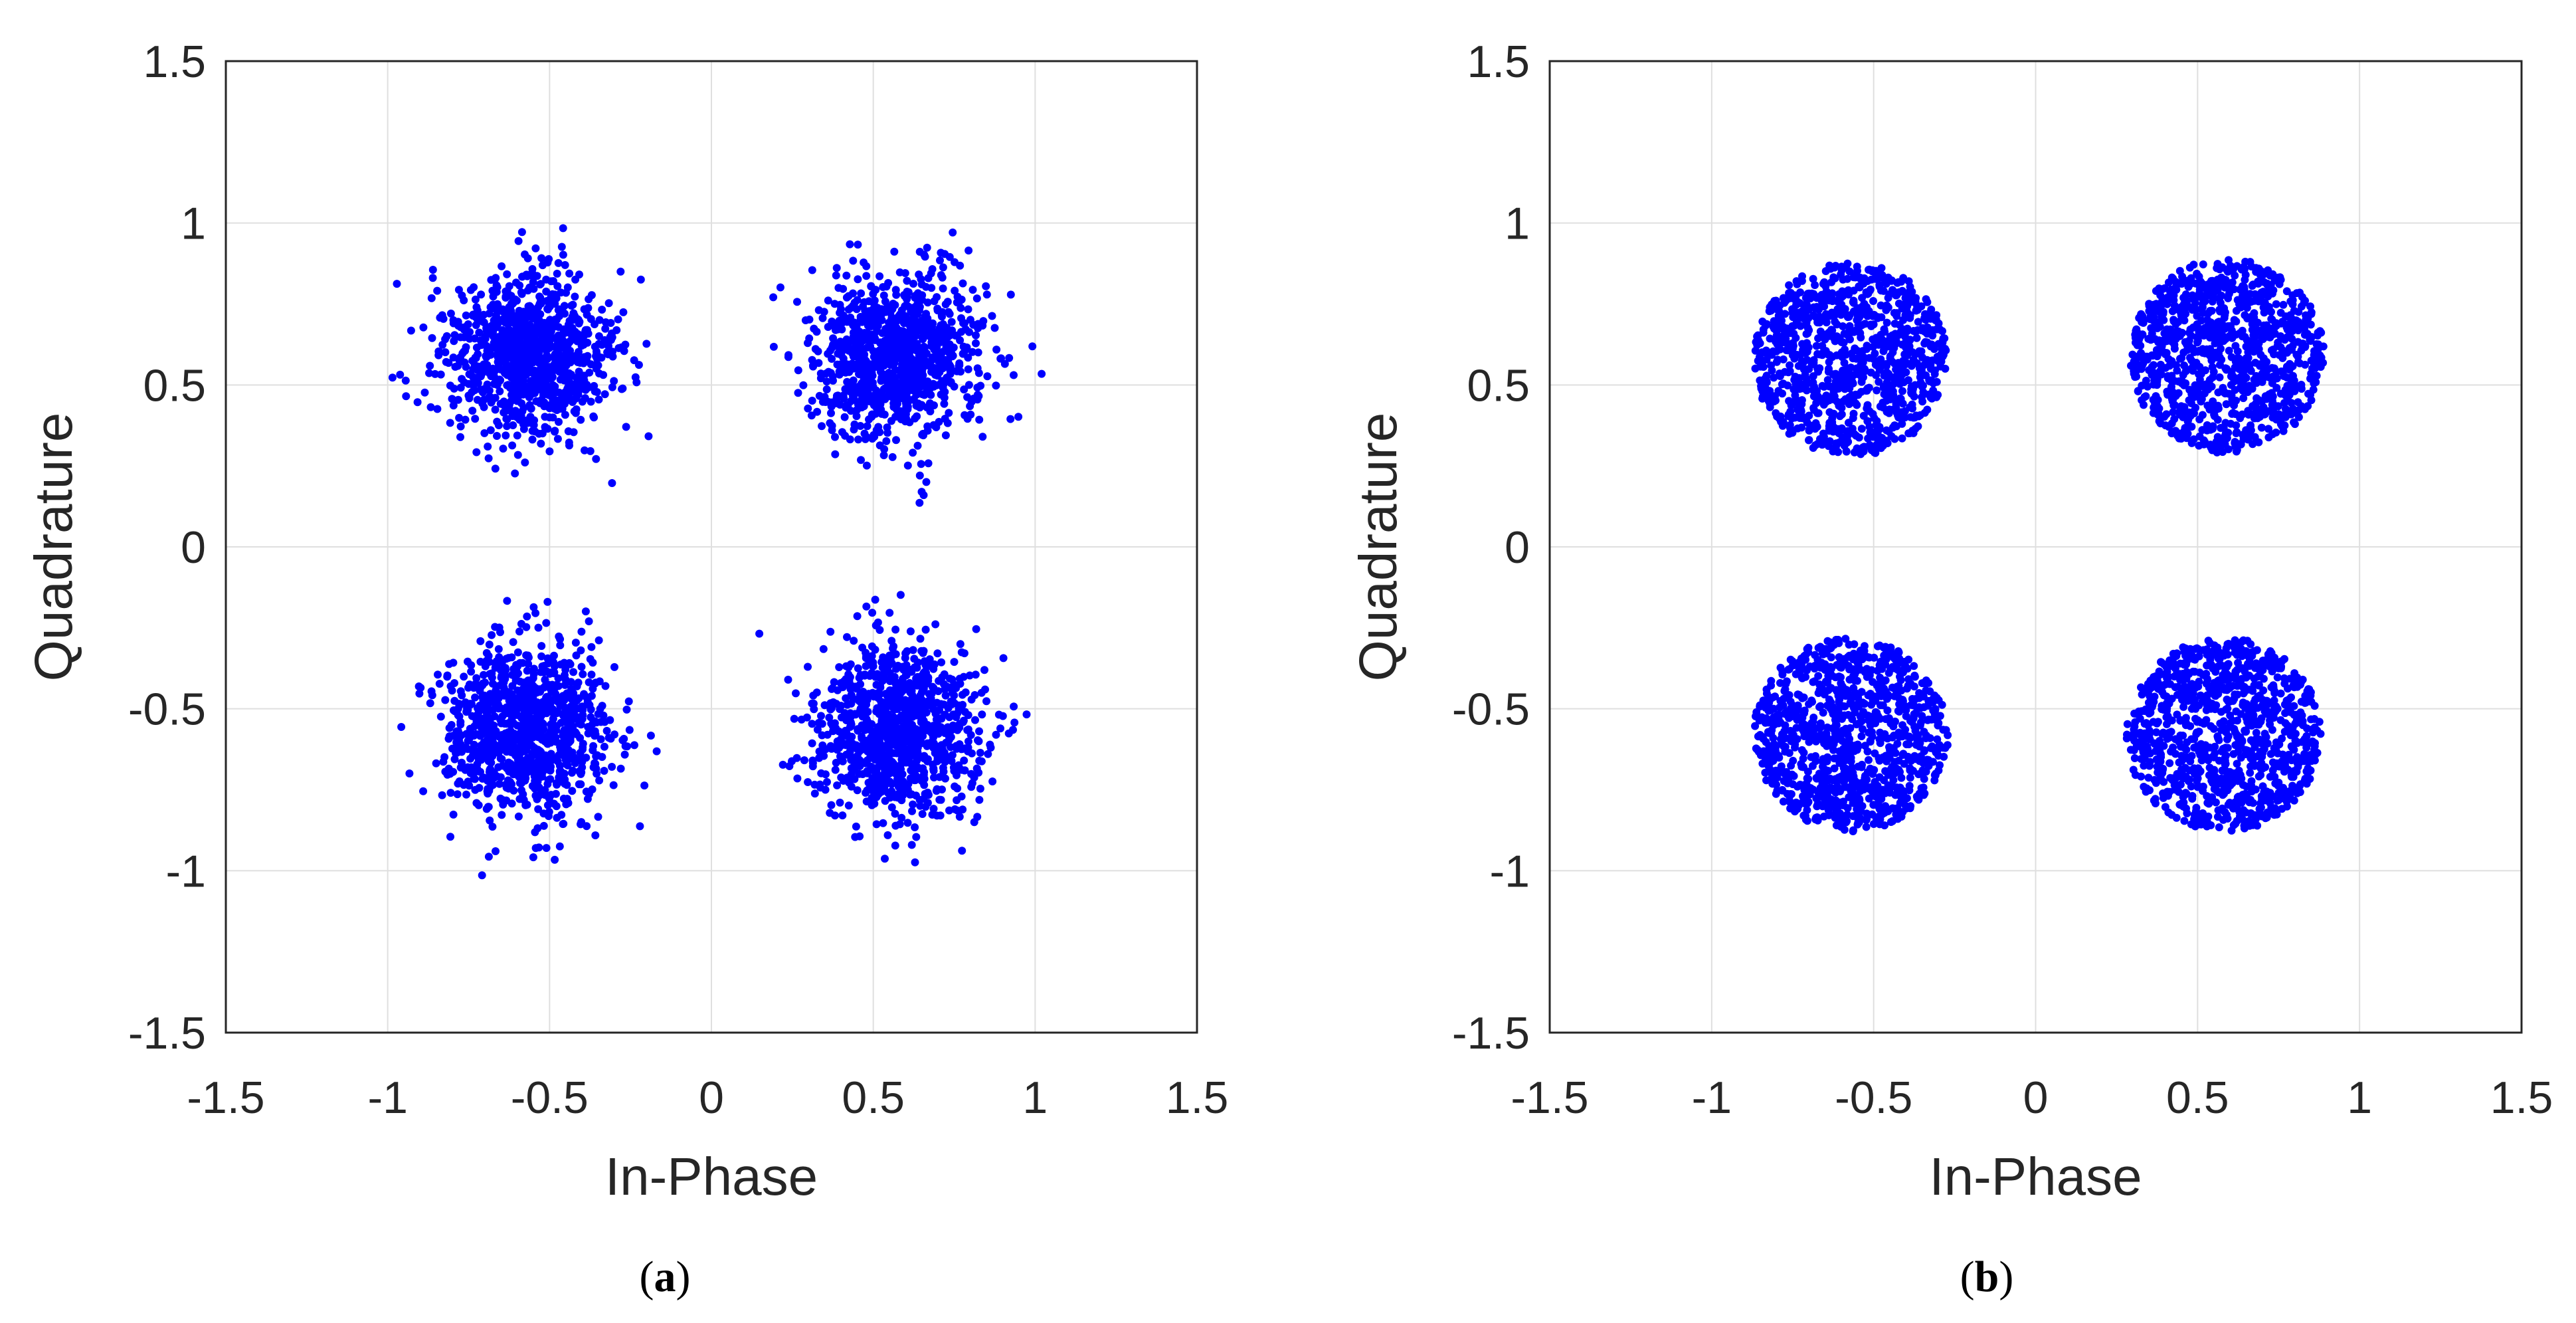  What do you see at coordinates (665, 1277) in the screenshot?
I see `caption-a: (a)` at bounding box center [665, 1277].